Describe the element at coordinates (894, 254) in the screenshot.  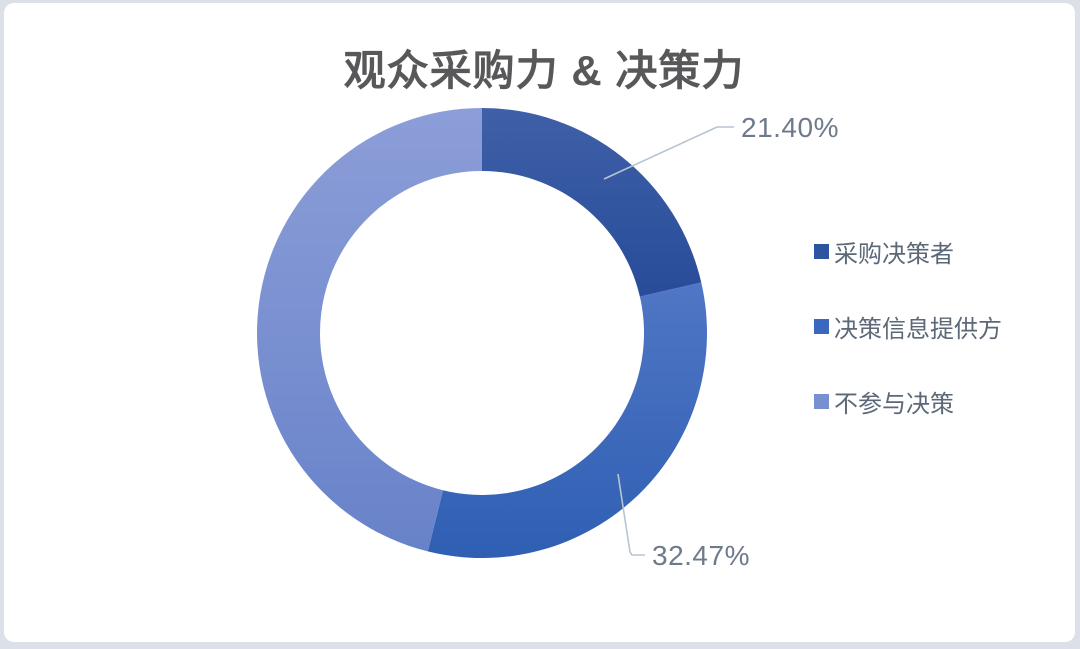
I see `legend-label: 采购决策者` at that location.